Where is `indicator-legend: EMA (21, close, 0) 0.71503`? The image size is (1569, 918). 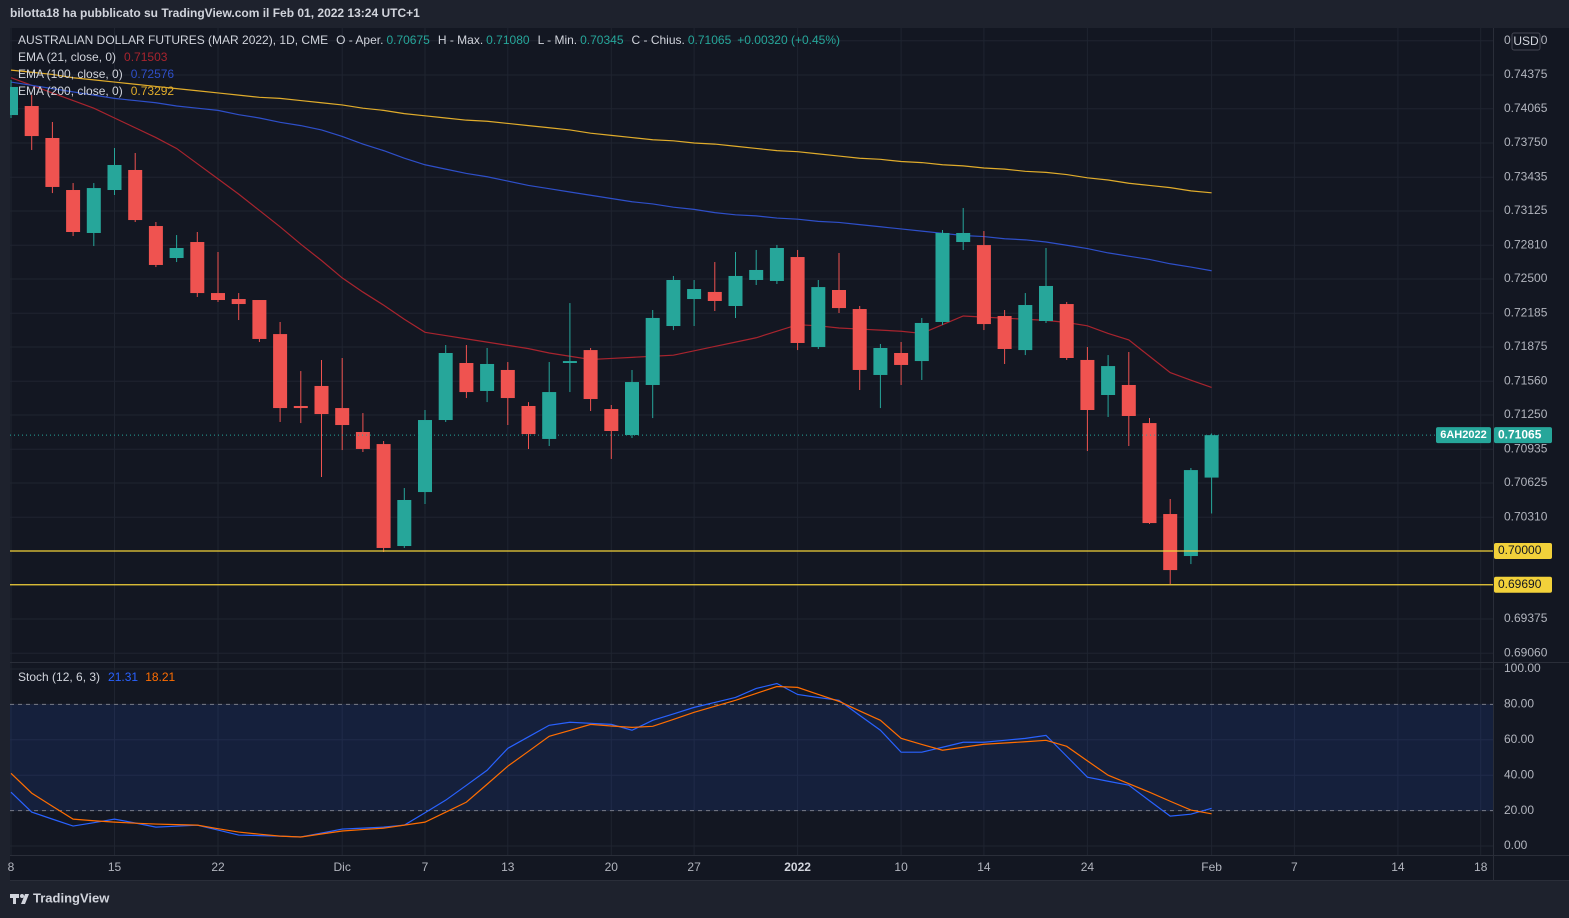
indicator-legend: EMA (21, close, 0) 0.71503 is located at coordinates (93, 57).